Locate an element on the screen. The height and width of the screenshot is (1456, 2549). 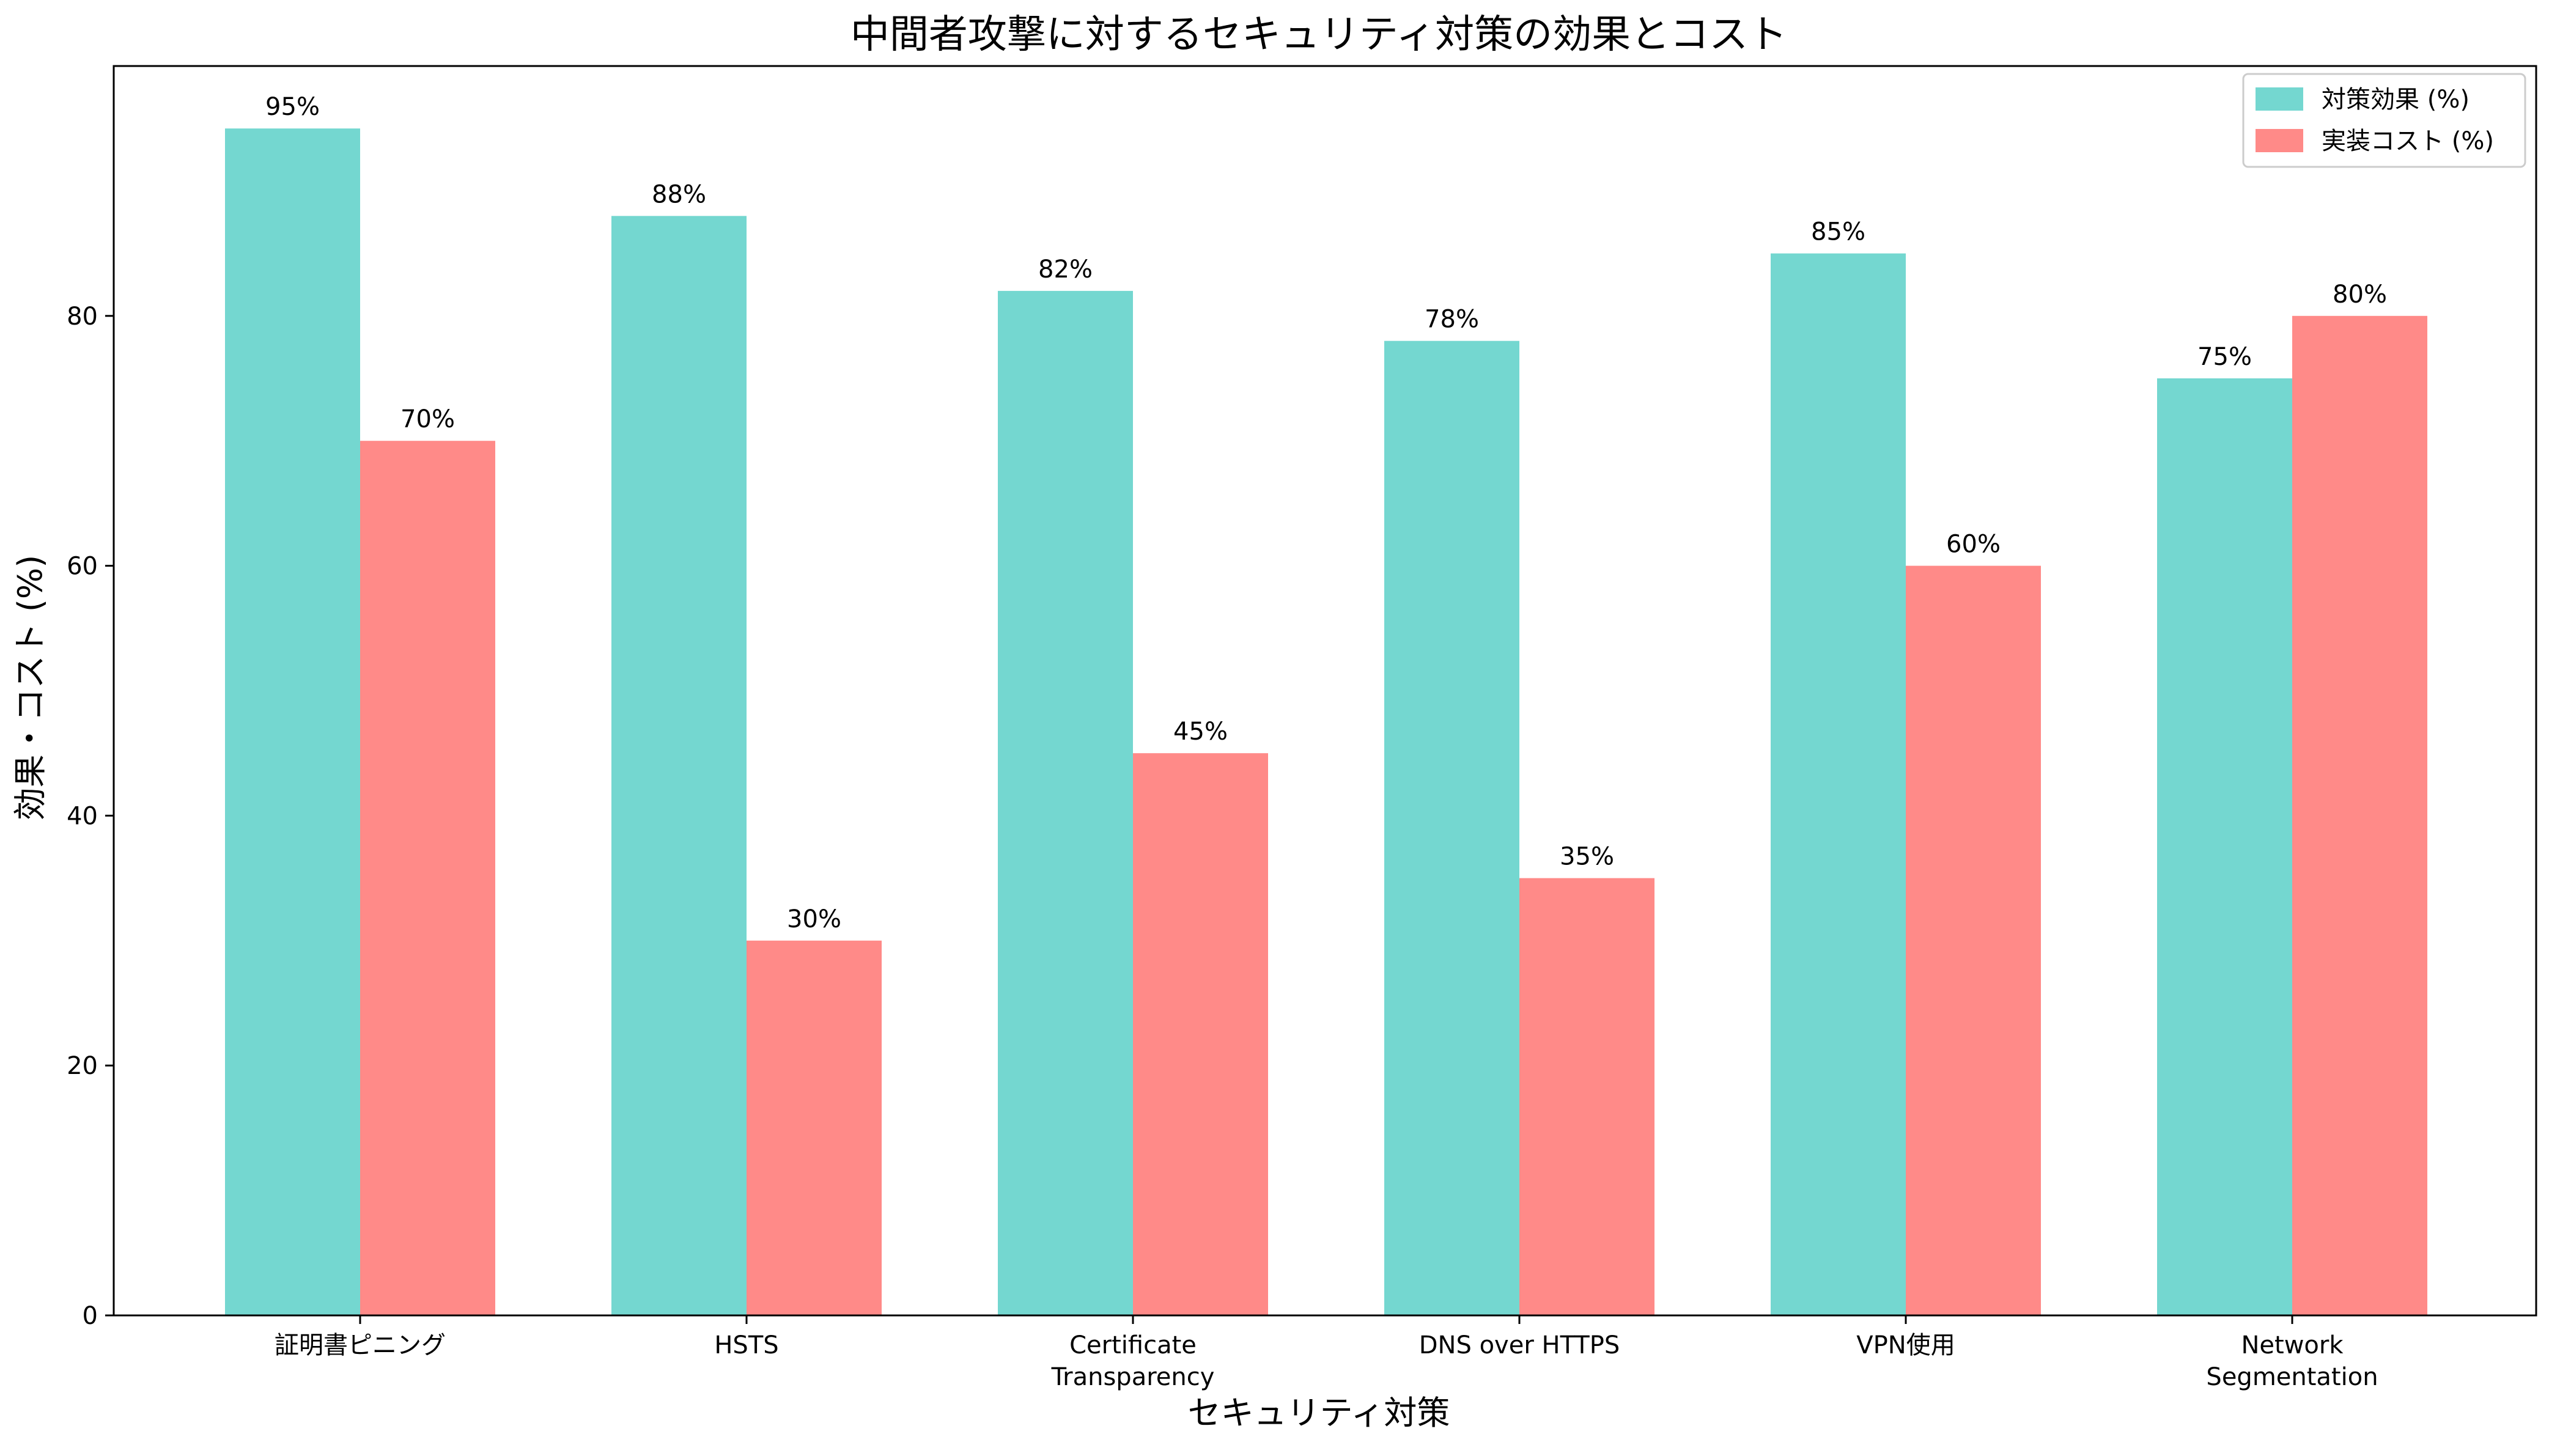
bar-series0-cat1 is located at coordinates (679, 765).